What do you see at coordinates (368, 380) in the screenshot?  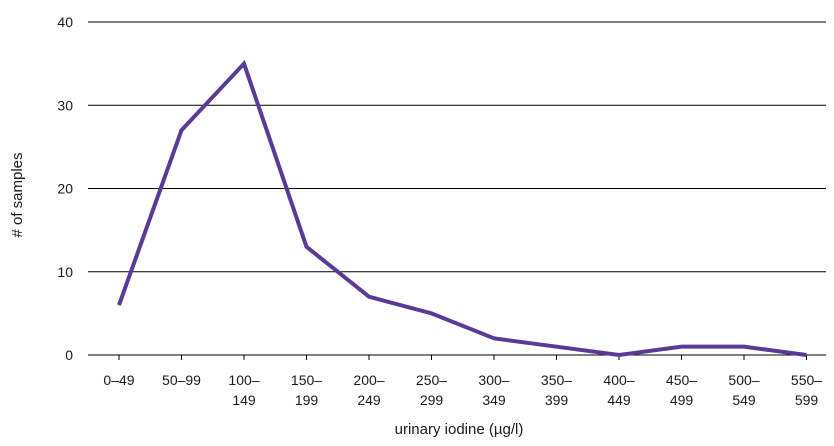 I see `x-tick-label: 200–` at bounding box center [368, 380].